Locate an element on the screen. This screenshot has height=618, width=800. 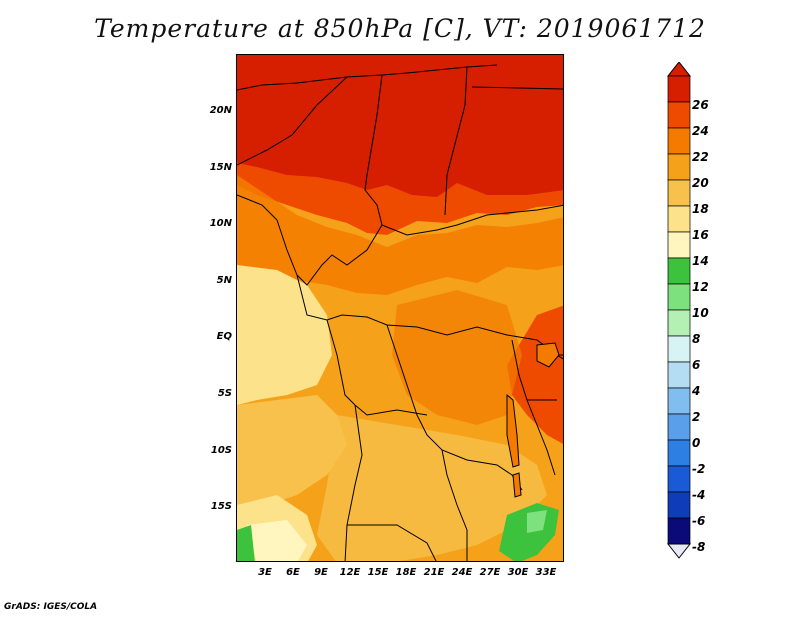
lat-tick-10s: 10S is located at coordinates (221, 450).